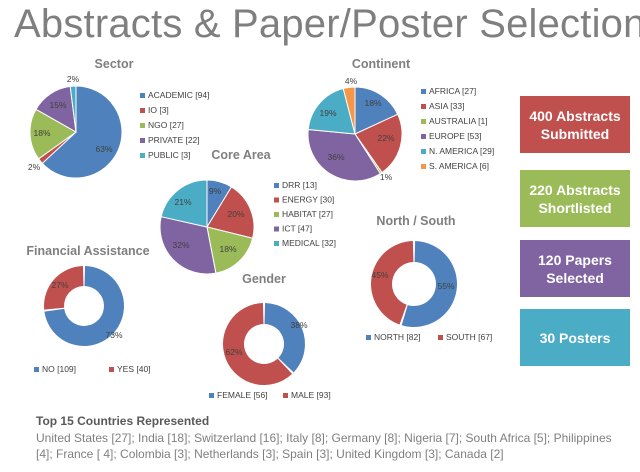 Image resolution: width=640 pixels, height=472 pixels. Describe the element at coordinates (233, 352) in the screenshot. I see `data-label-gender-male: 62%` at that location.